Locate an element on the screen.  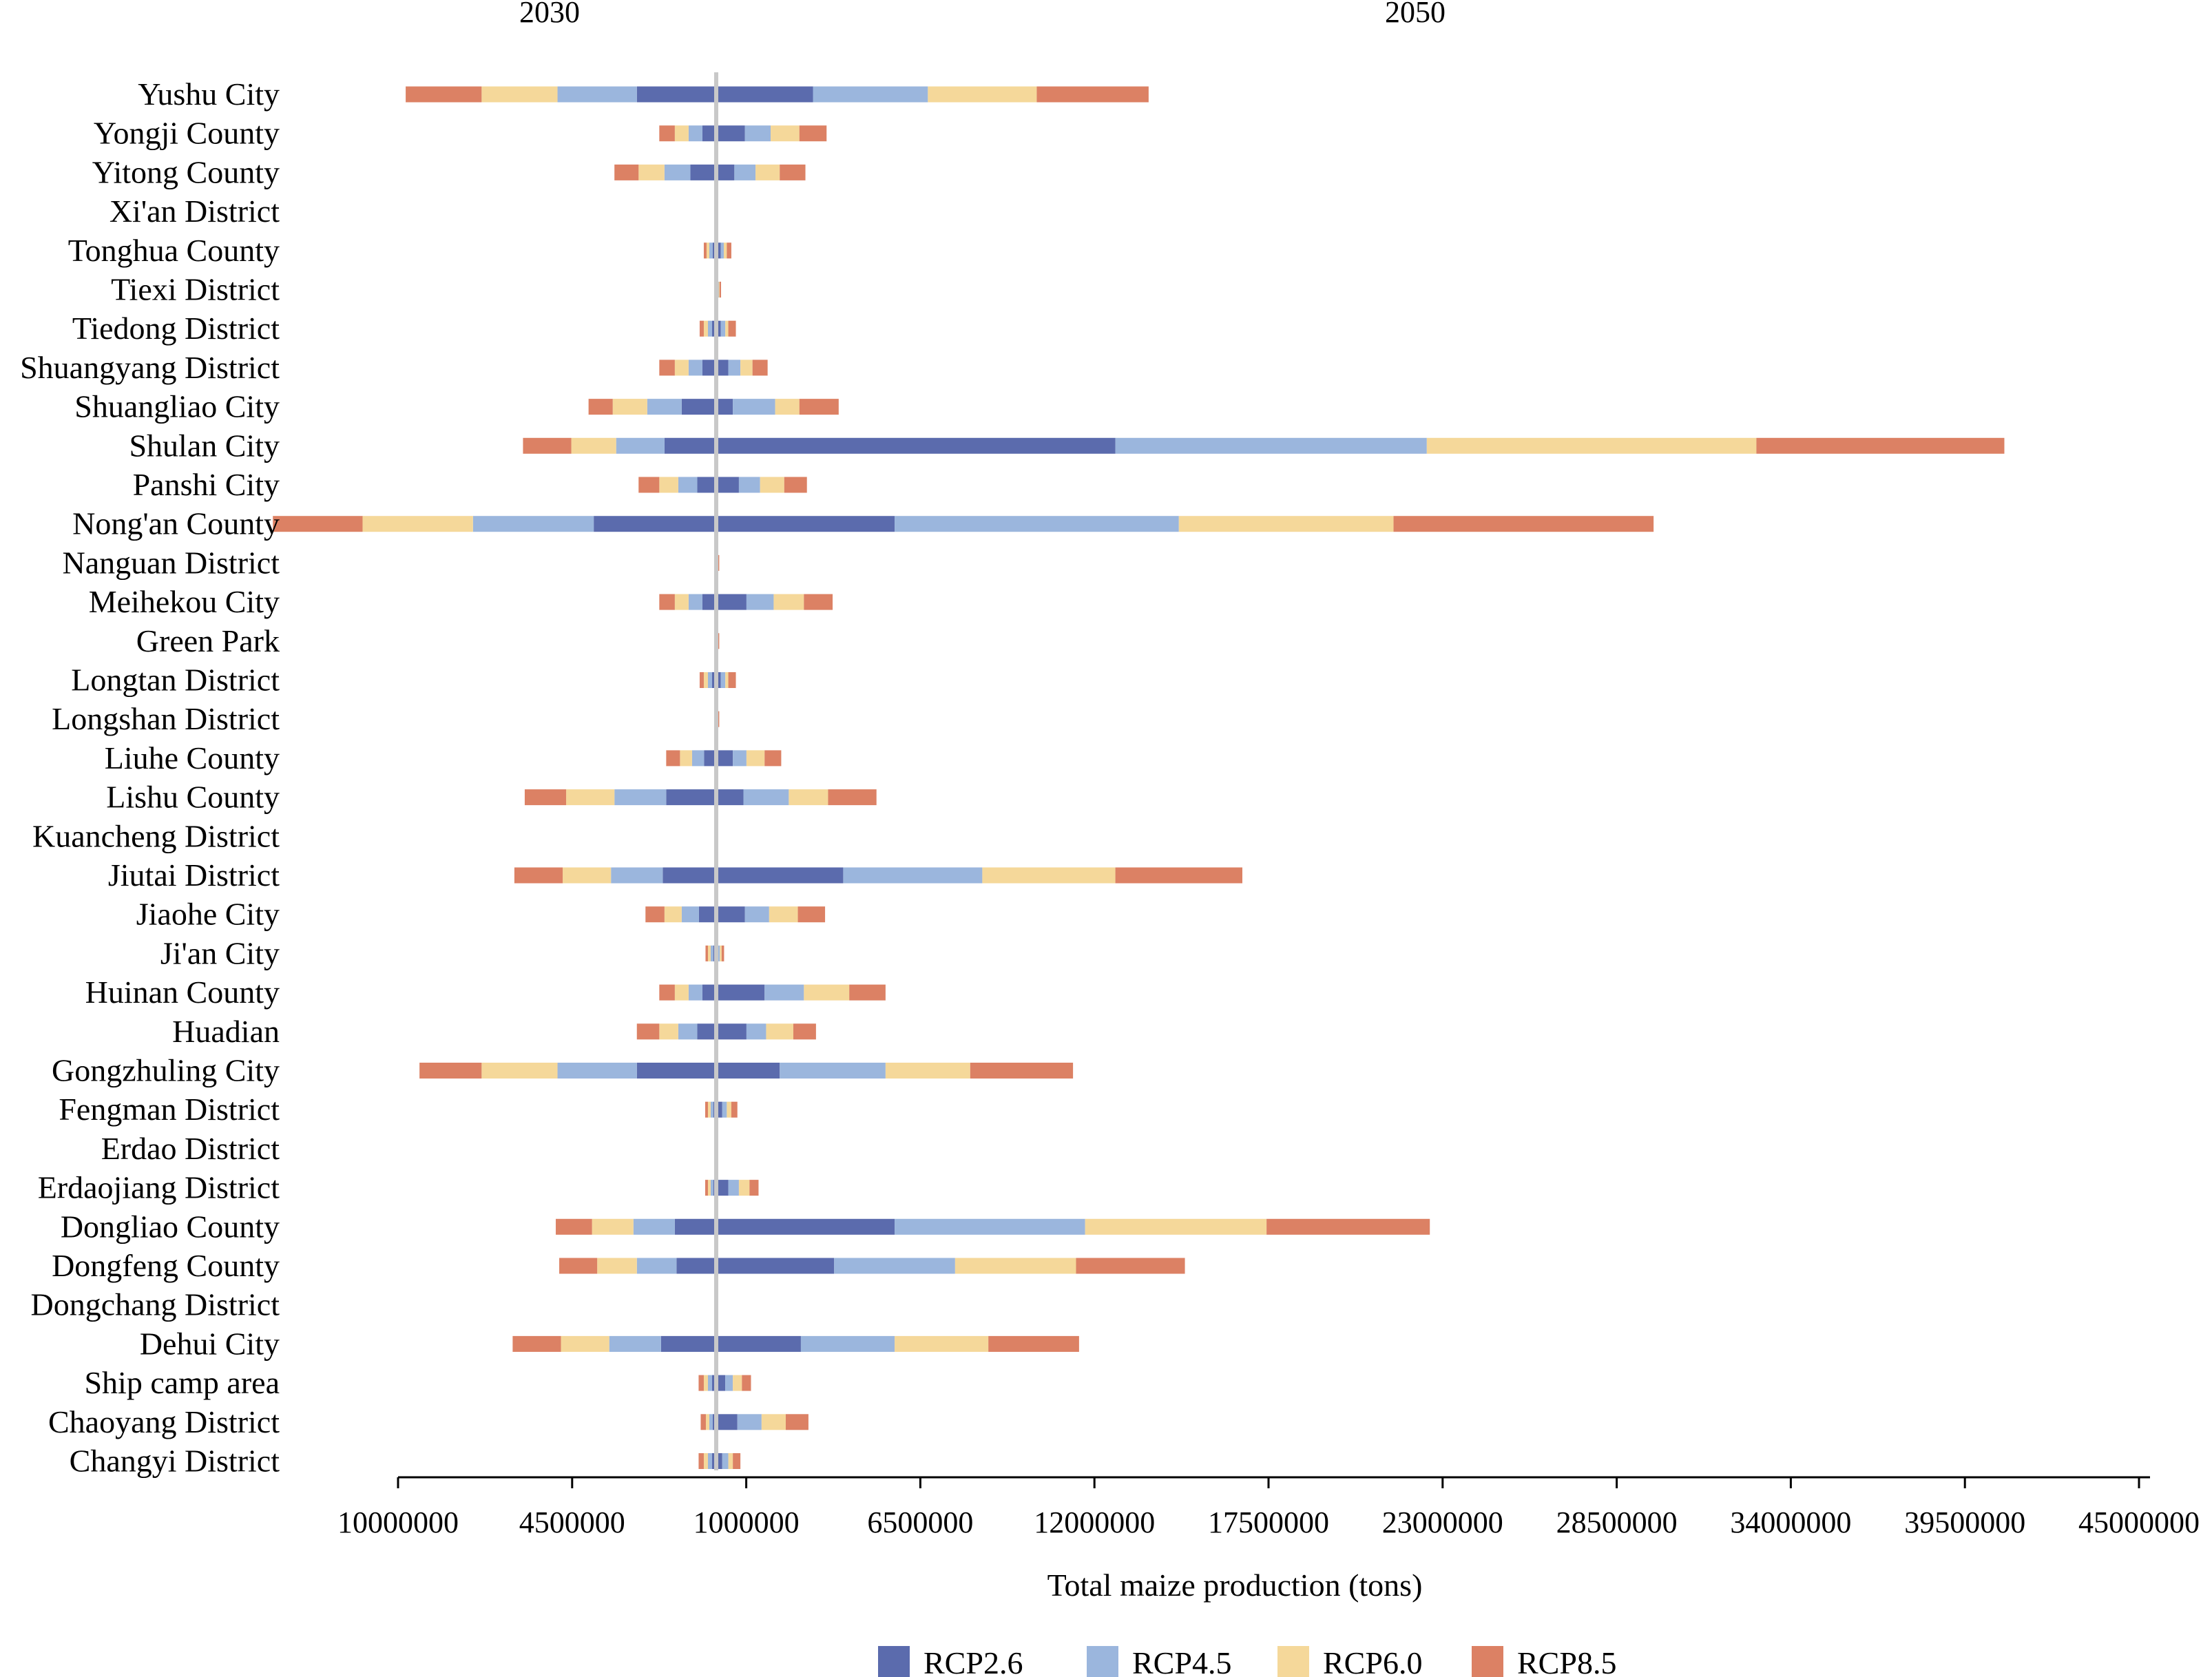
bar-2030-rcp2-6-huinan-county is located at coordinates (709, 992).